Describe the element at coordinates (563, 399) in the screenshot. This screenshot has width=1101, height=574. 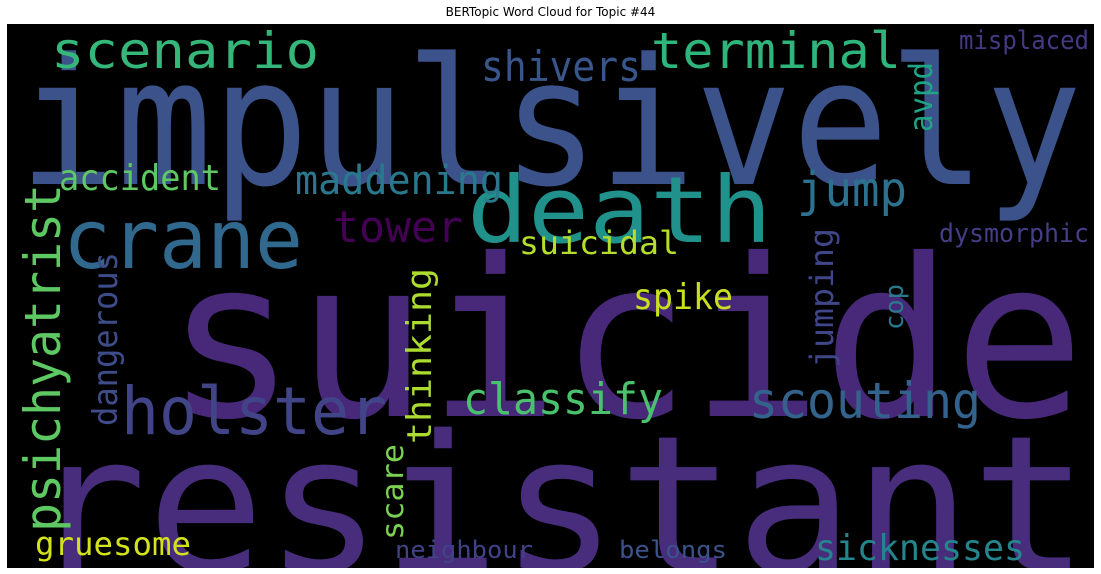
I see `word-classify: classify` at that location.